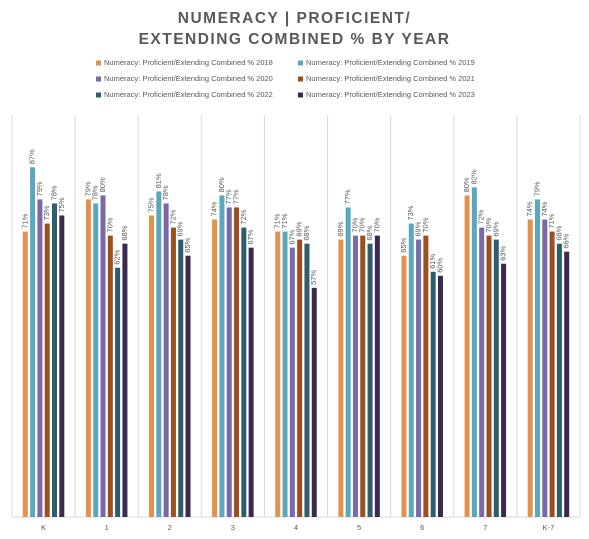 The width and height of the screenshot is (589, 539). I want to click on x-tick-label: 5, so click(359, 527).